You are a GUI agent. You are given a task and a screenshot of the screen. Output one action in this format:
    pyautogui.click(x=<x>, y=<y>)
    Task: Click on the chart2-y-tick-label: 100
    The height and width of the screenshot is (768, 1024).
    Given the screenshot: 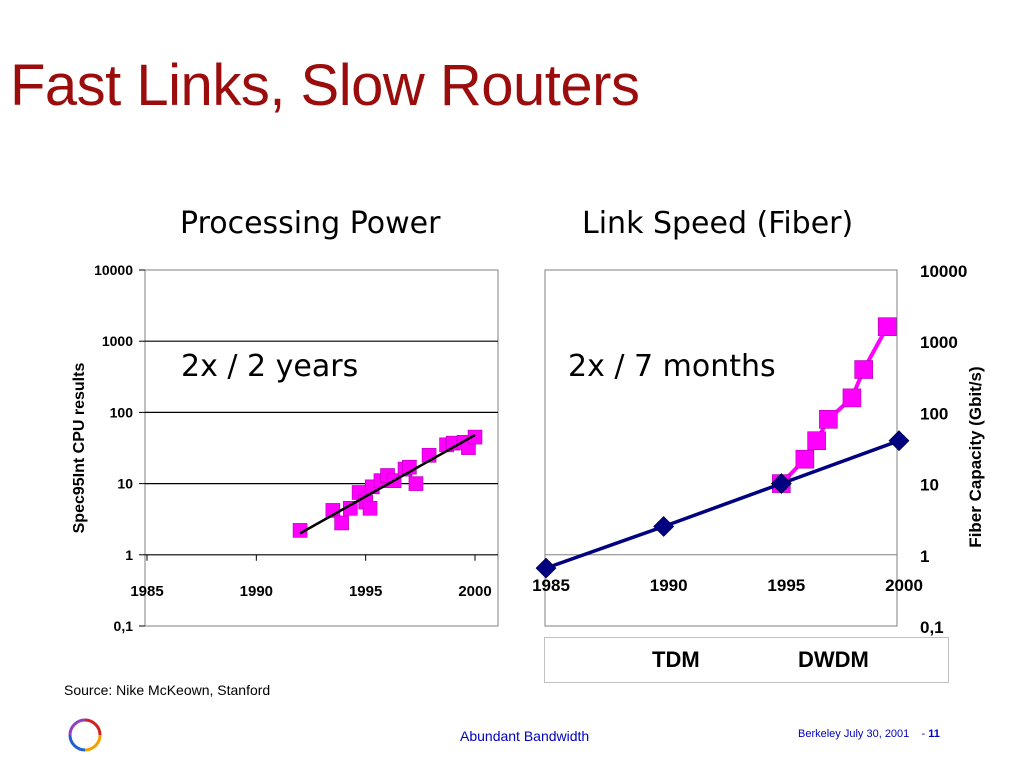 What is the action you would take?
    pyautogui.click(x=934, y=413)
    